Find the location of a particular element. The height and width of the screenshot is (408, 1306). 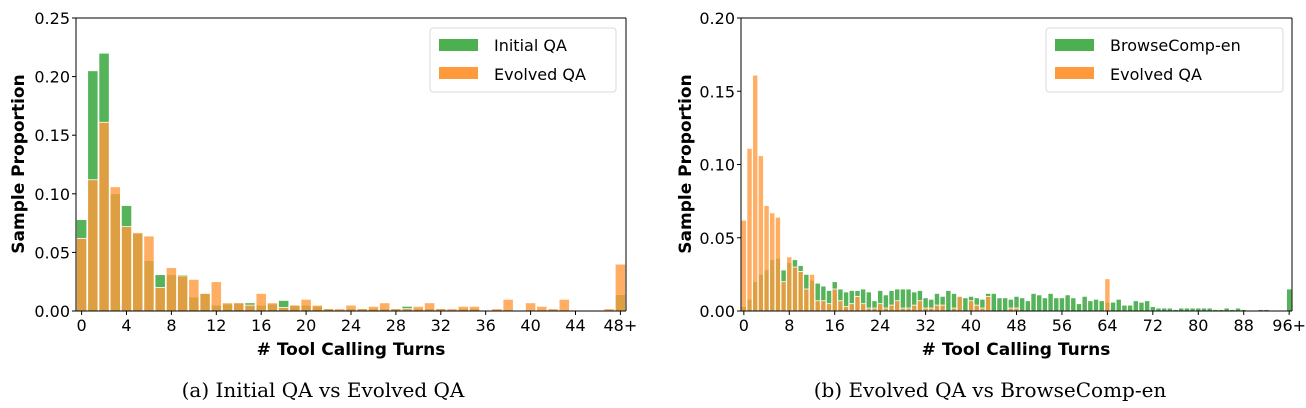

legend-frame is located at coordinates (1164, 60).